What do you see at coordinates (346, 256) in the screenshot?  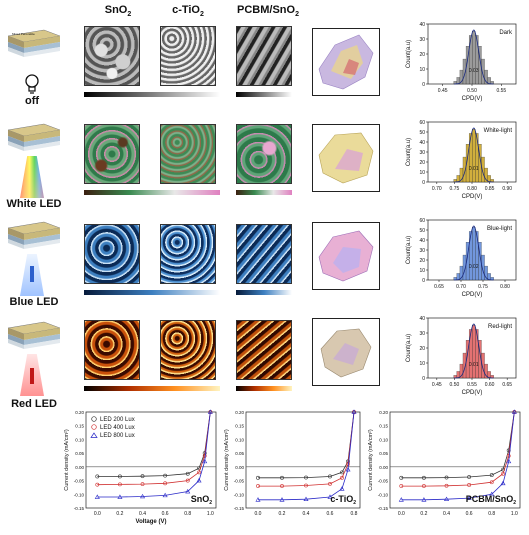 I see `surface-3d-blue` at bounding box center [346, 256].